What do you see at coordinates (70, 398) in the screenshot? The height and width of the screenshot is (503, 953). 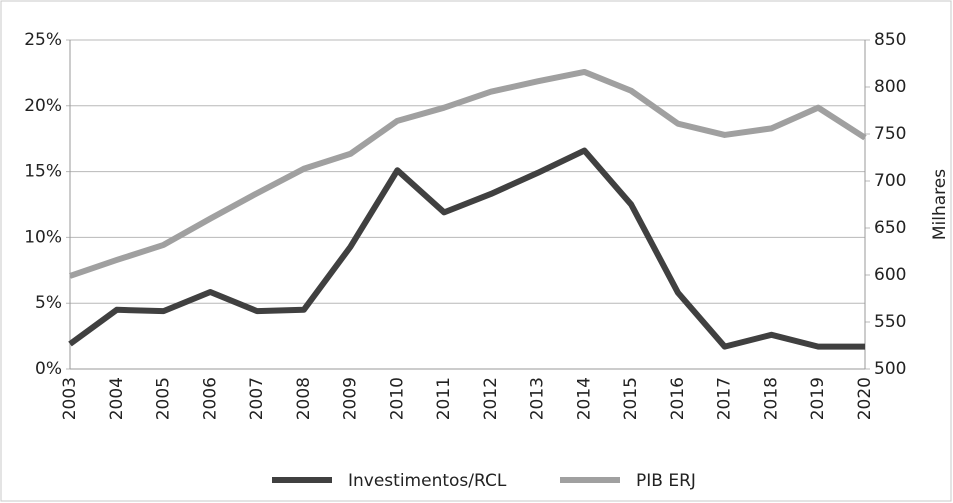 I see `x-tick-label: 2003` at bounding box center [70, 398].